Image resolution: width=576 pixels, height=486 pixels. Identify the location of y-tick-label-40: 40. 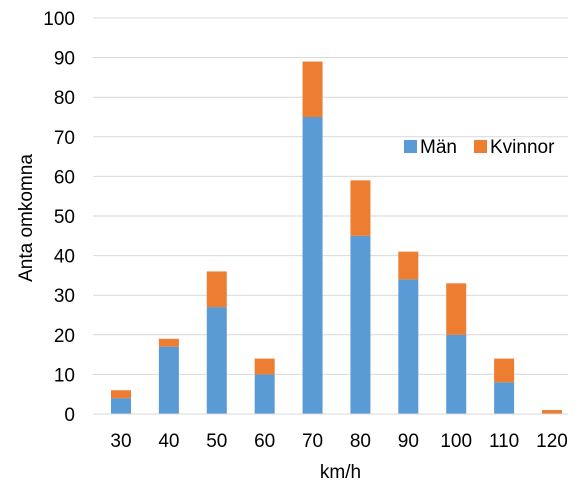
(64, 257).